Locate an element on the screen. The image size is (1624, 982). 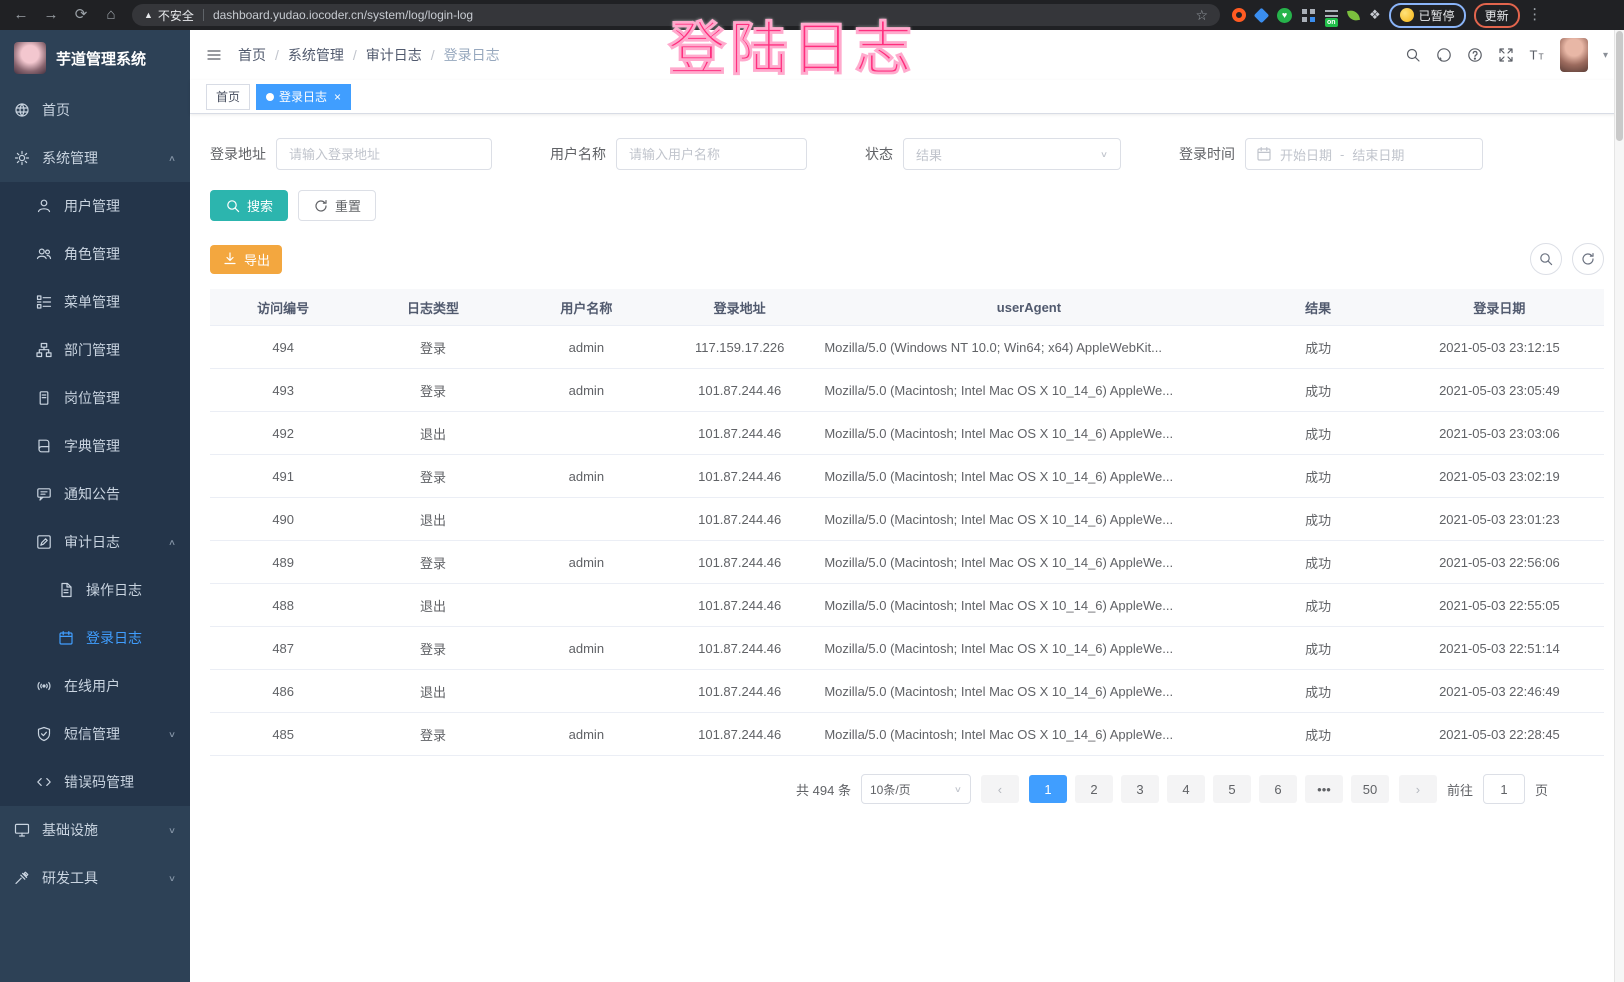
cell-date: 2021-05-03 22:46:49 is located at coordinates (1499, 691).